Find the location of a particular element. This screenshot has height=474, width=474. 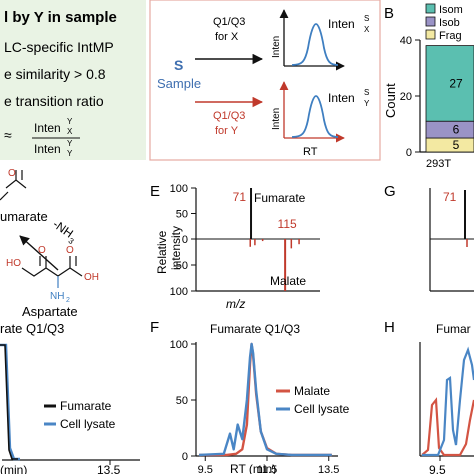

ratio-denominator: Inten is located at coordinates (47, 149).